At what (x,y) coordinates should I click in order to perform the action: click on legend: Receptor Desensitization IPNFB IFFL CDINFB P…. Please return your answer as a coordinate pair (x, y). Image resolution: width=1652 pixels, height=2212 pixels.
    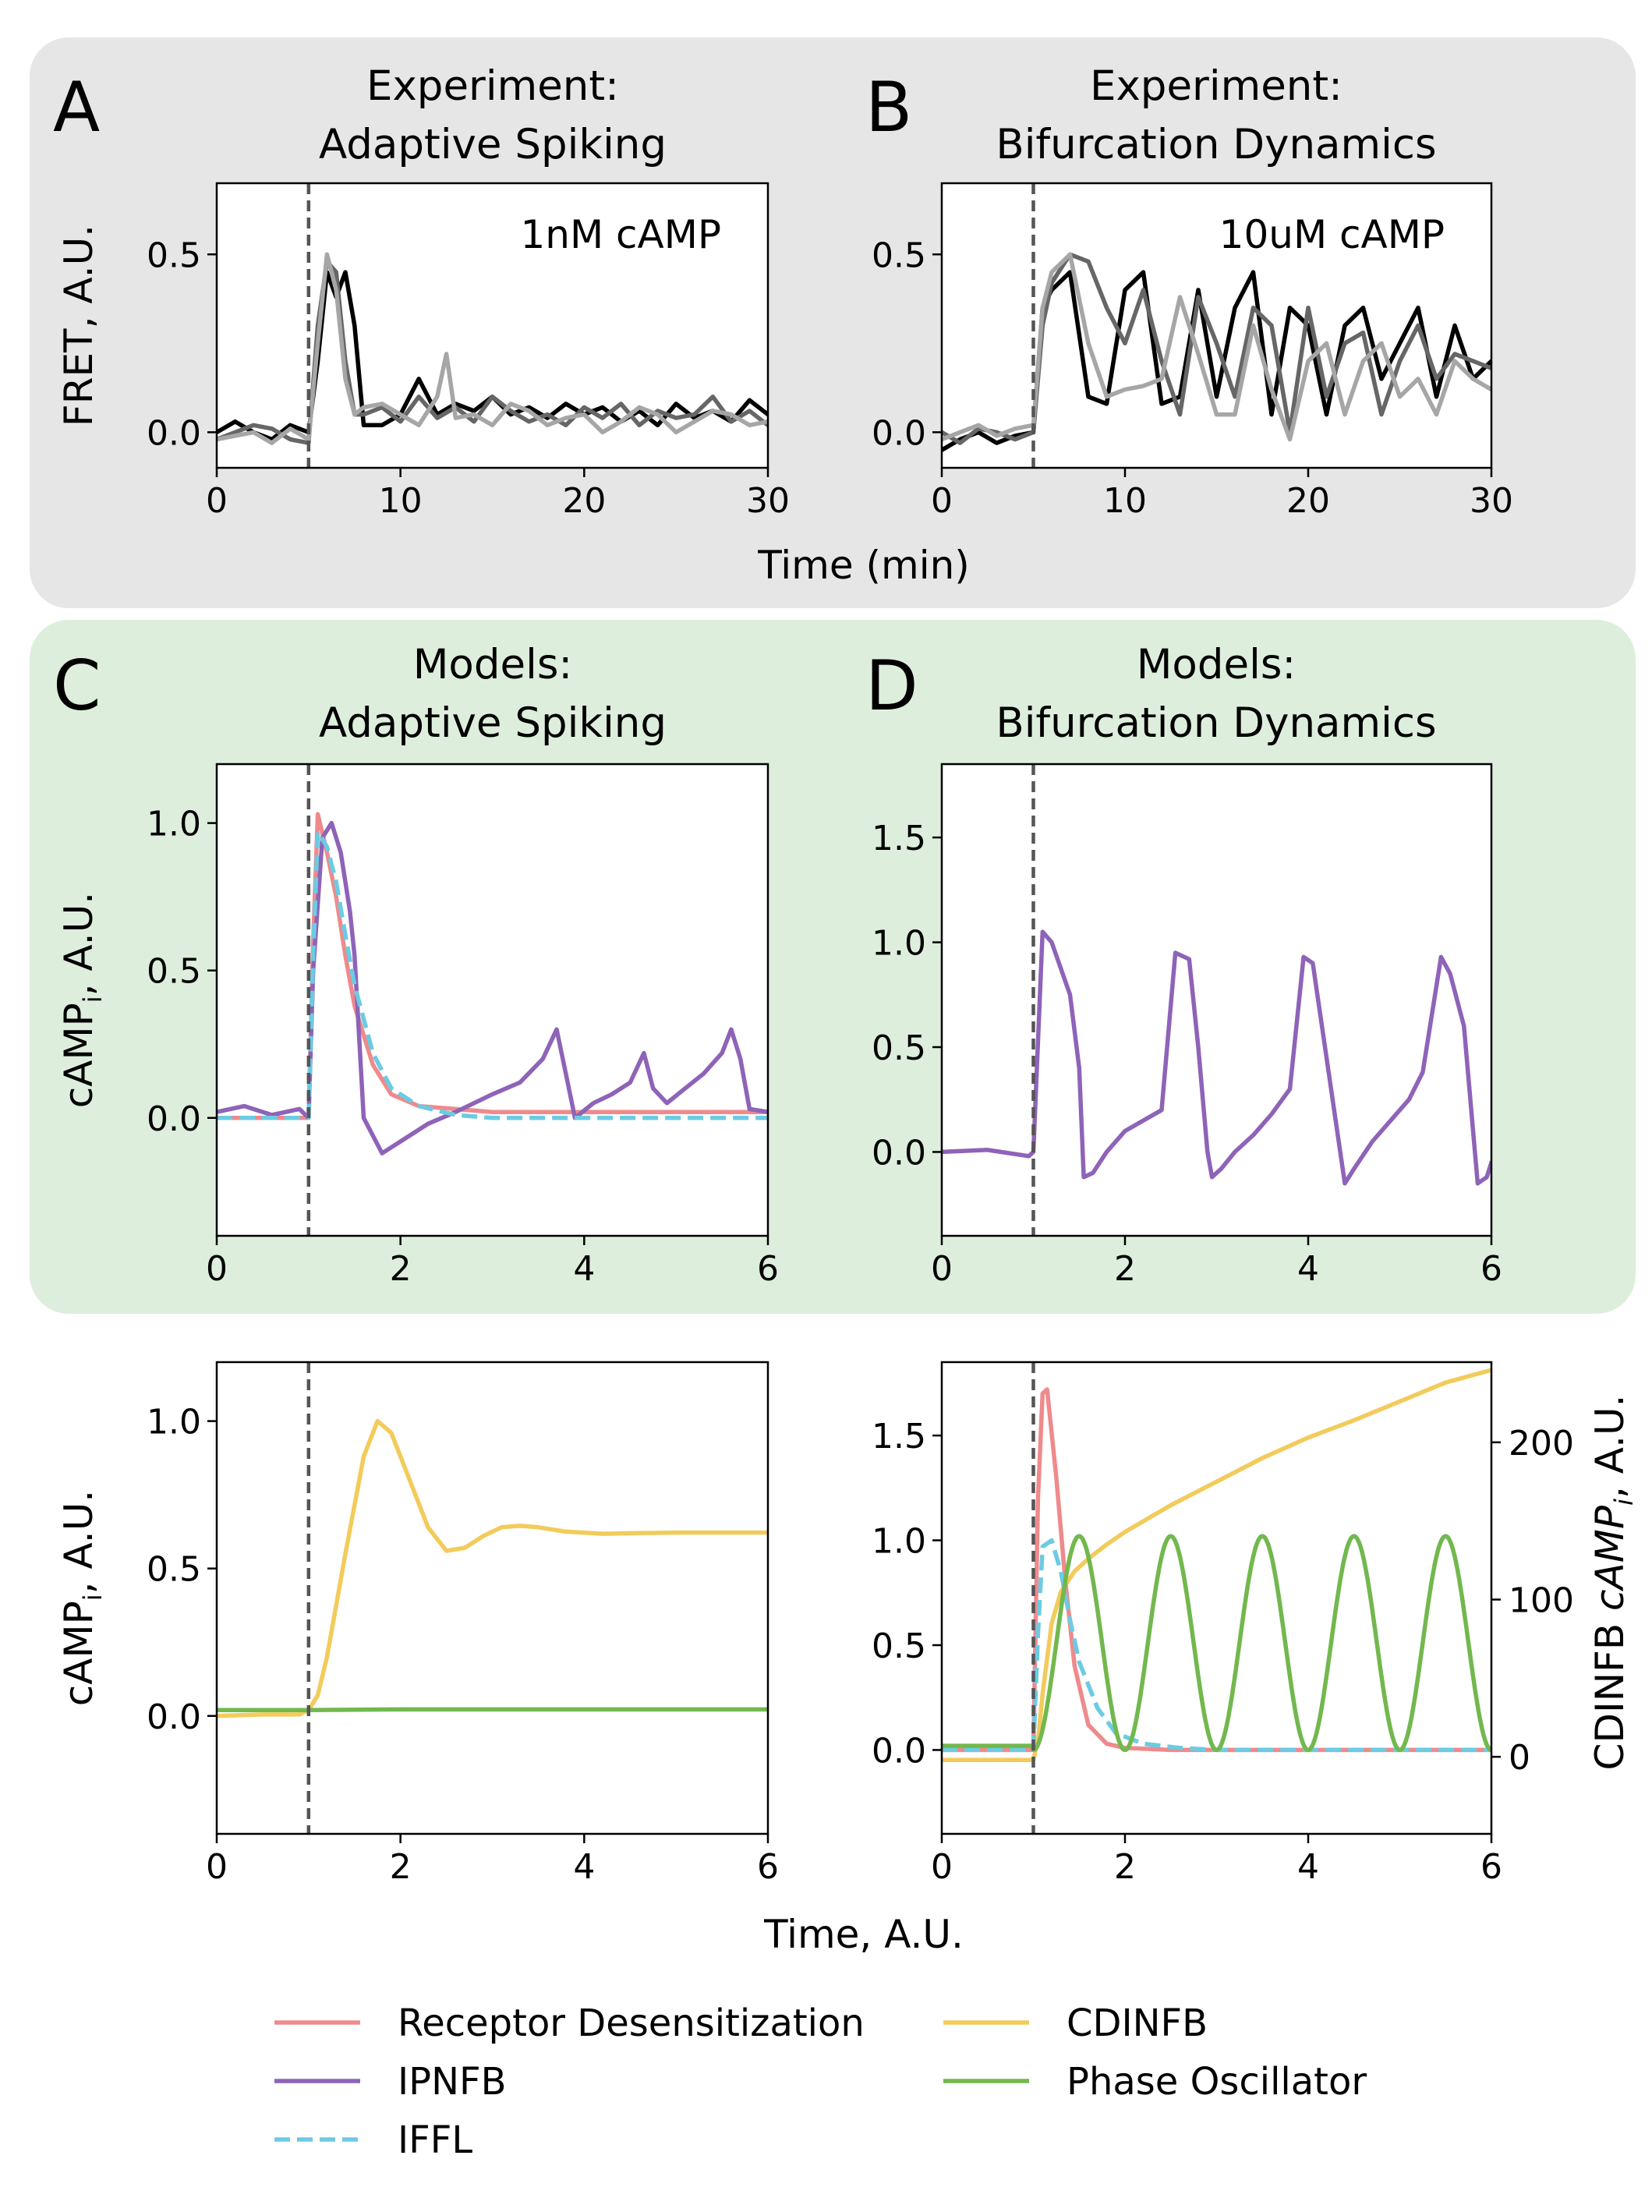
    Looking at the image, I should click on (820, 2081).